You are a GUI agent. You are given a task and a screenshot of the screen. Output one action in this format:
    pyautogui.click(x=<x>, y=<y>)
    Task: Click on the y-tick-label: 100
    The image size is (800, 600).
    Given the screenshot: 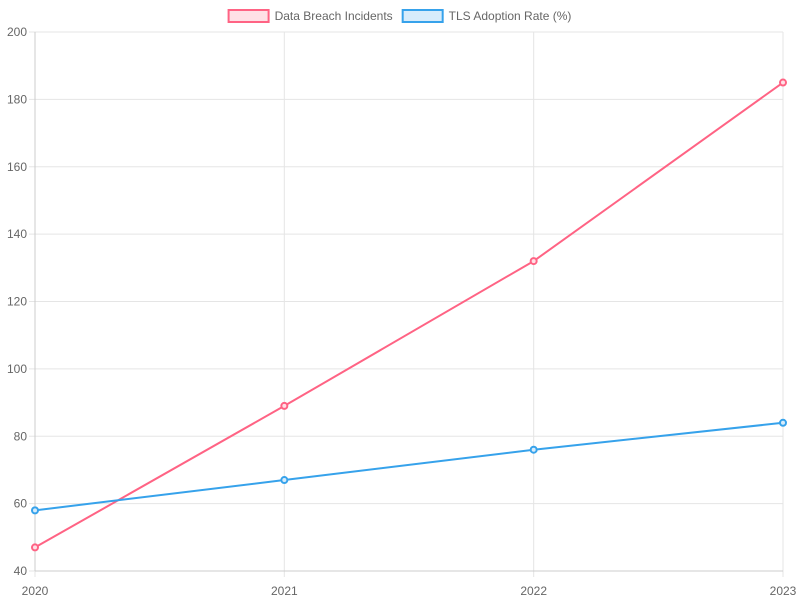 What is the action you would take?
    pyautogui.click(x=17, y=369)
    